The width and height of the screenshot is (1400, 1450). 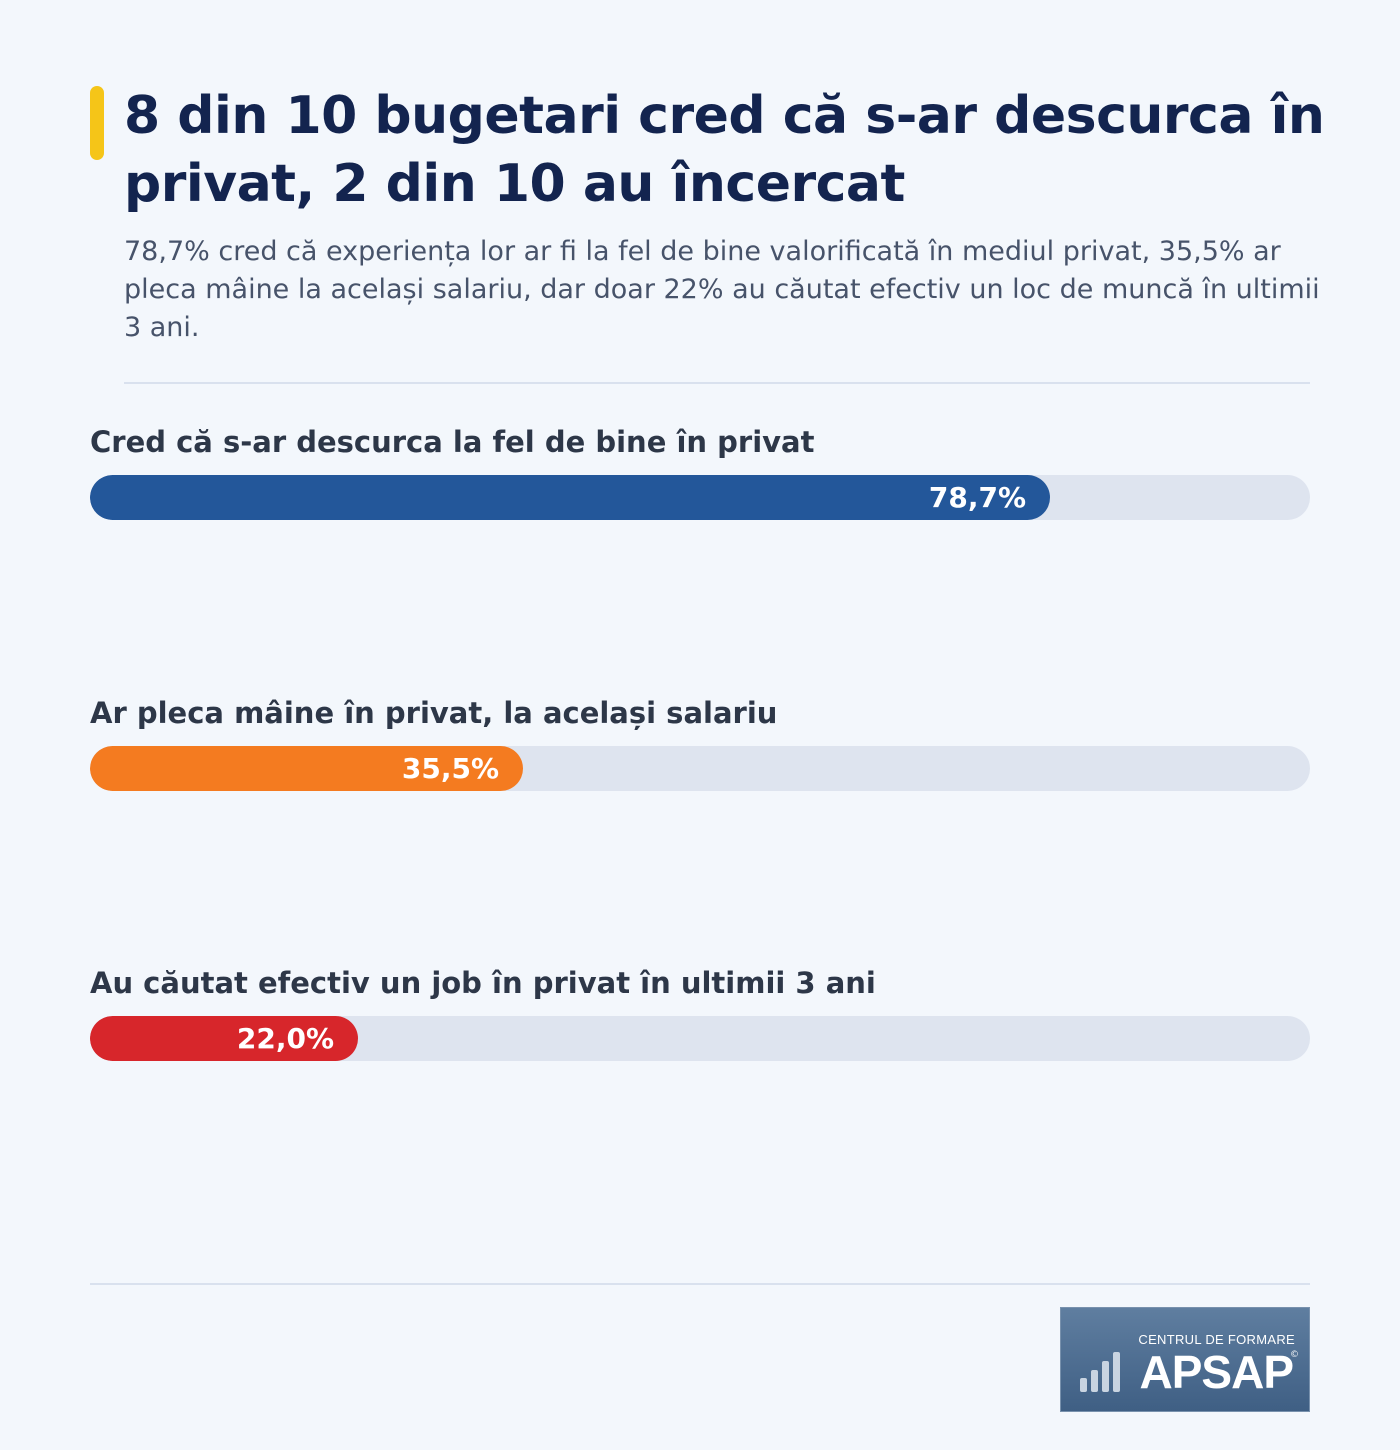 I want to click on bar-track-1: 78,7%, so click(x=700, y=497).